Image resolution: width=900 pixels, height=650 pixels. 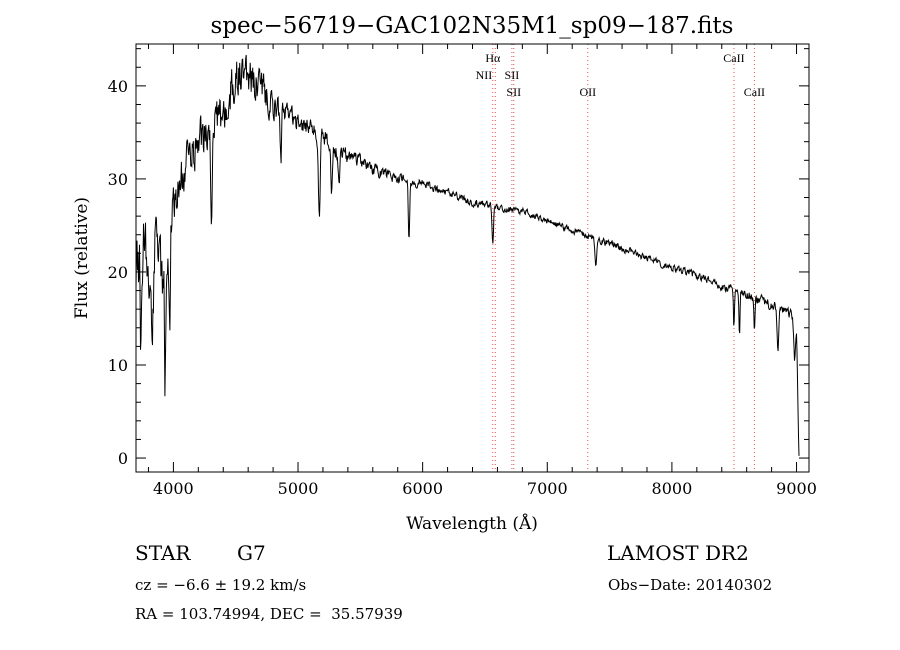 What do you see at coordinates (82, 258) in the screenshot?
I see `y-axis-label: Flux (relative)` at bounding box center [82, 258].